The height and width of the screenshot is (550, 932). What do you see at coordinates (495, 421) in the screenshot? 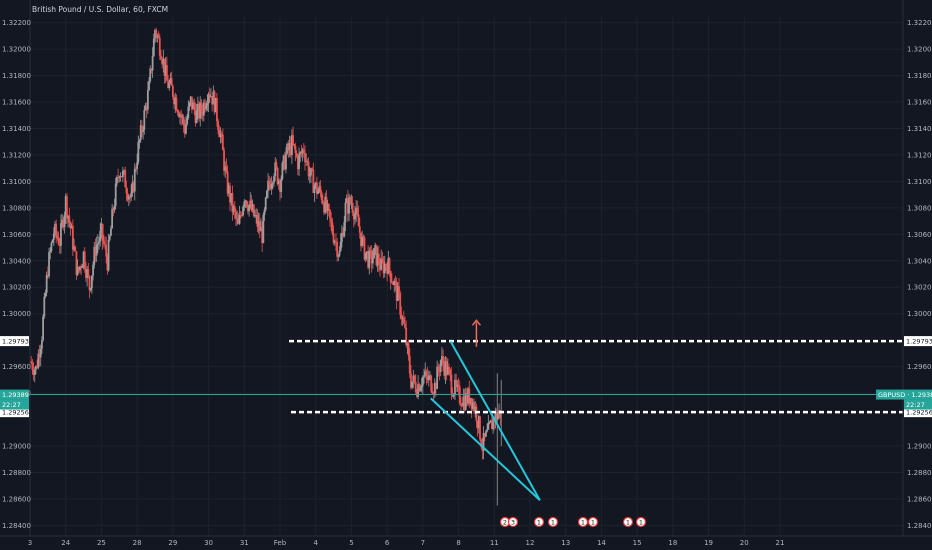
I see `wedge-upper-line` at bounding box center [495, 421].